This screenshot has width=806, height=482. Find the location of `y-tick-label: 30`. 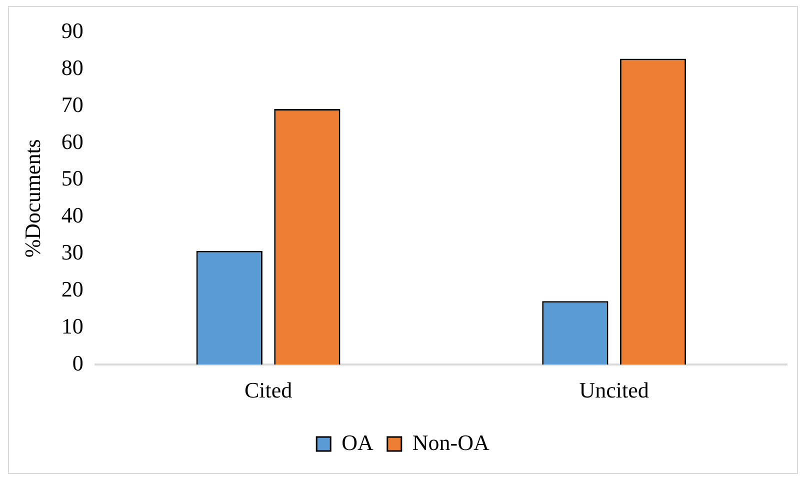

y-tick-label: 30 is located at coordinates (72, 252).